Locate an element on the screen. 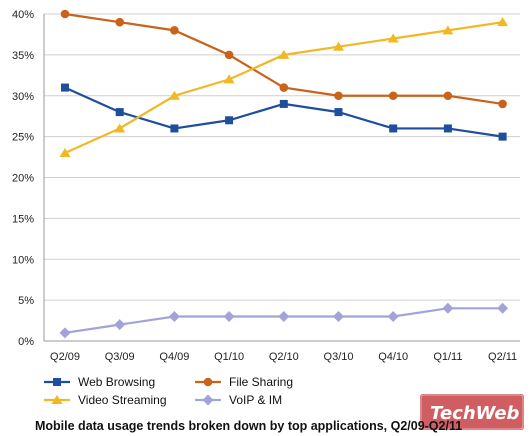  legend-item-voip-im: VoIP & IM is located at coordinates (238, 400).